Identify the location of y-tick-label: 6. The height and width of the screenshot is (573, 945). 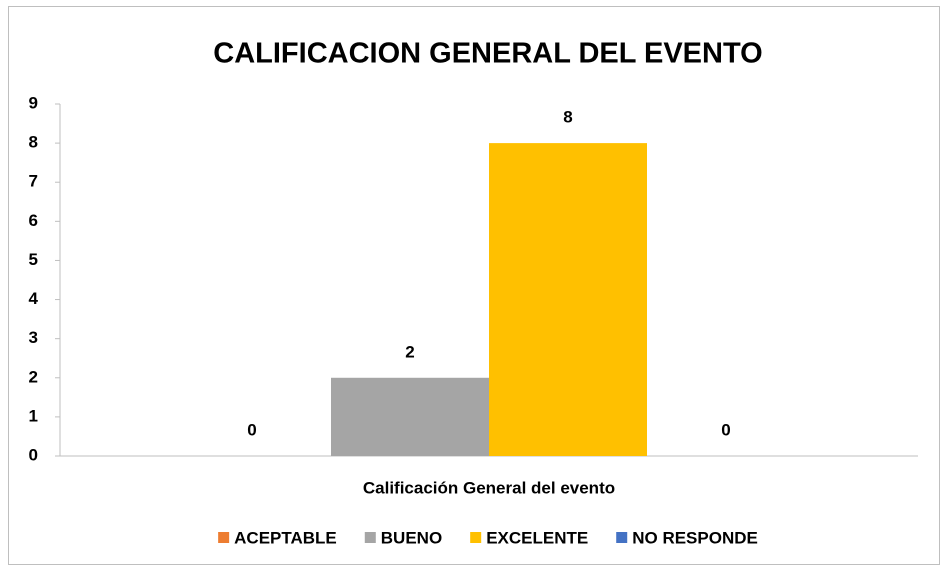
(33, 220).